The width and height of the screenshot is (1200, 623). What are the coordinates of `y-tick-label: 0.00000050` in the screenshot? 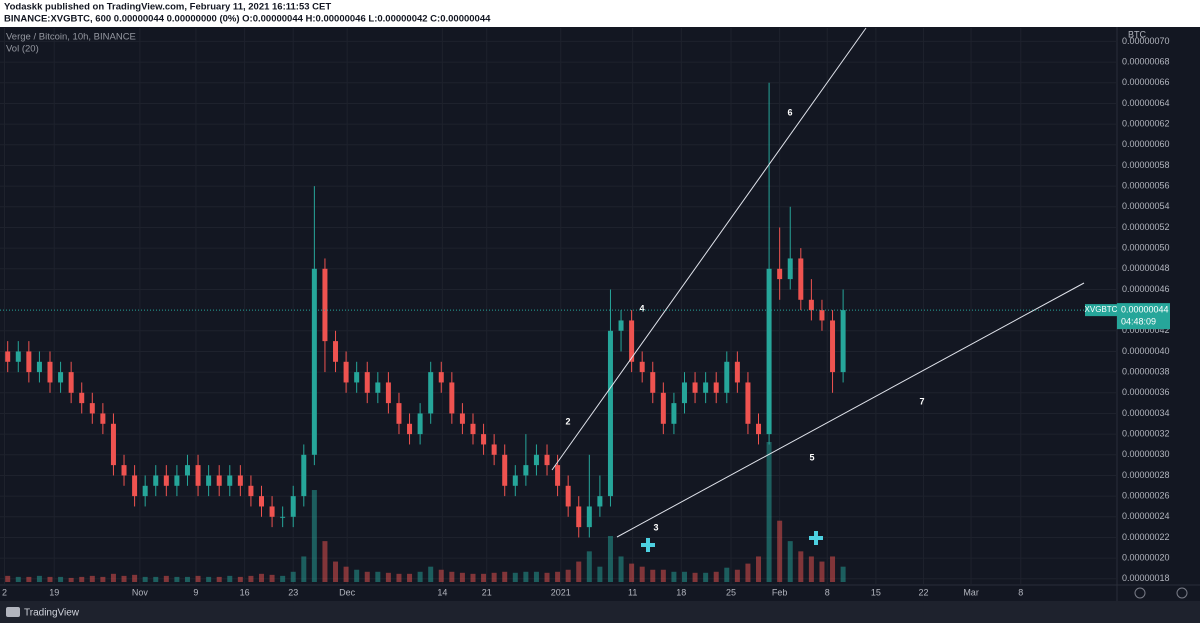 It's located at (1146, 247).